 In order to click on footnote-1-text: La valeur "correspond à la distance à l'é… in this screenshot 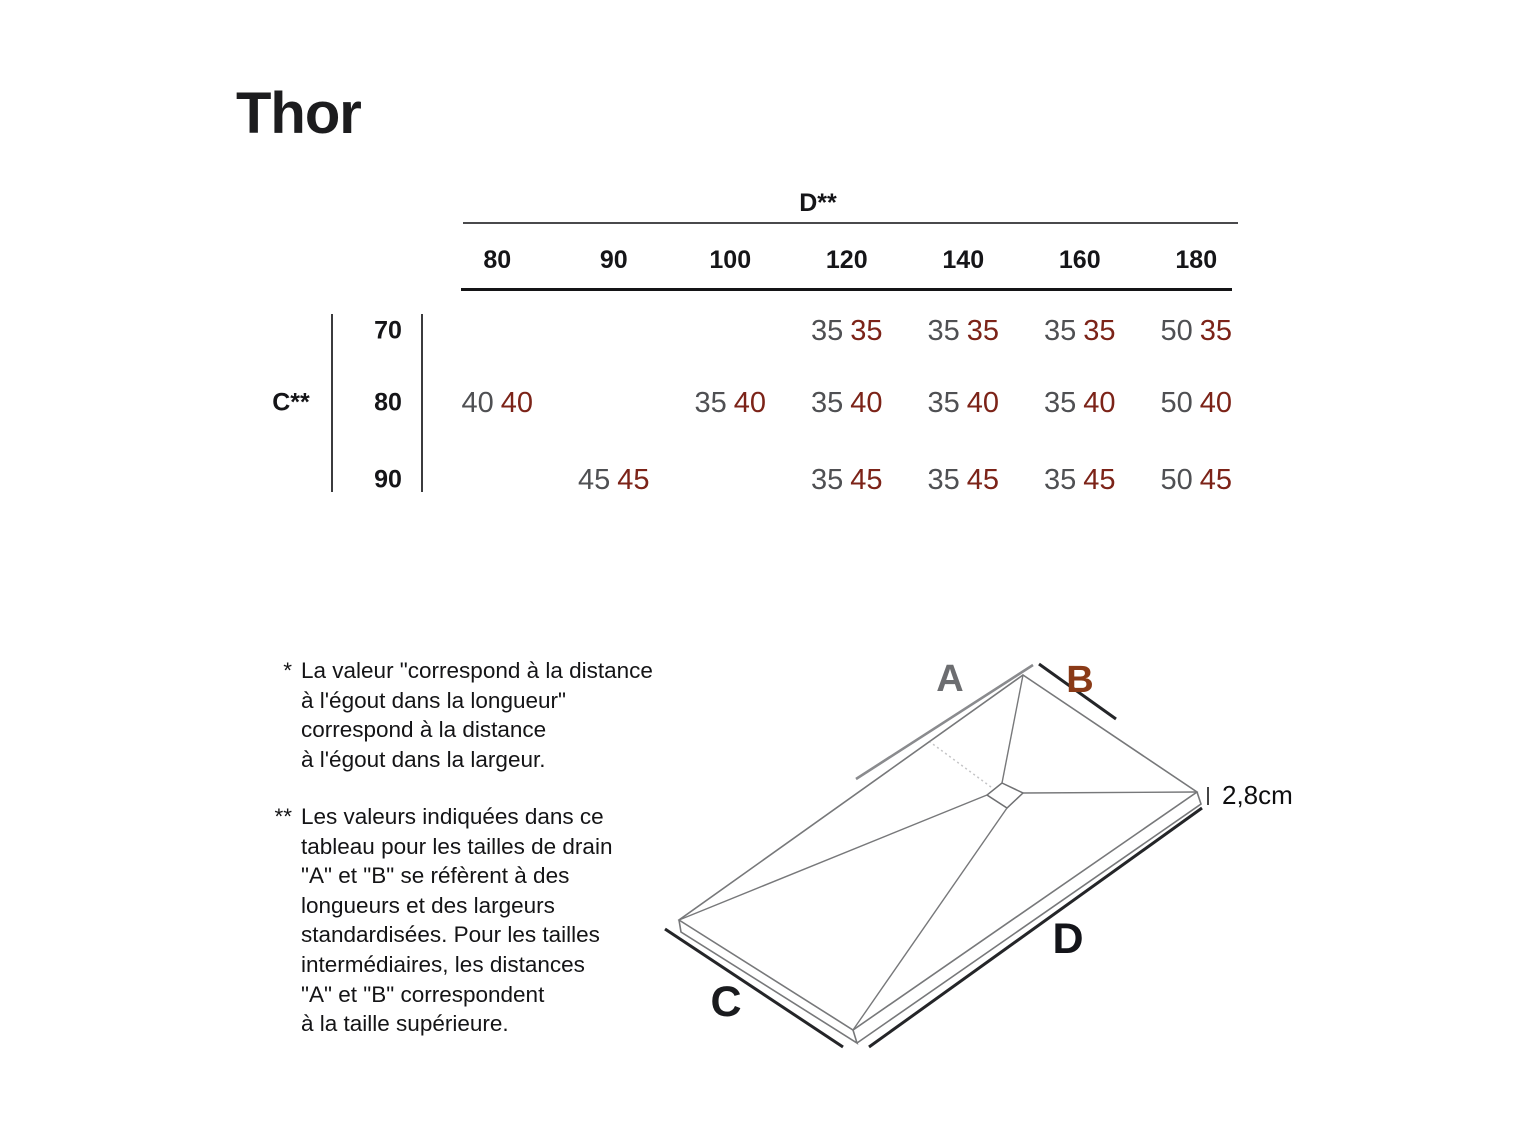, I will do `click(477, 715)`.